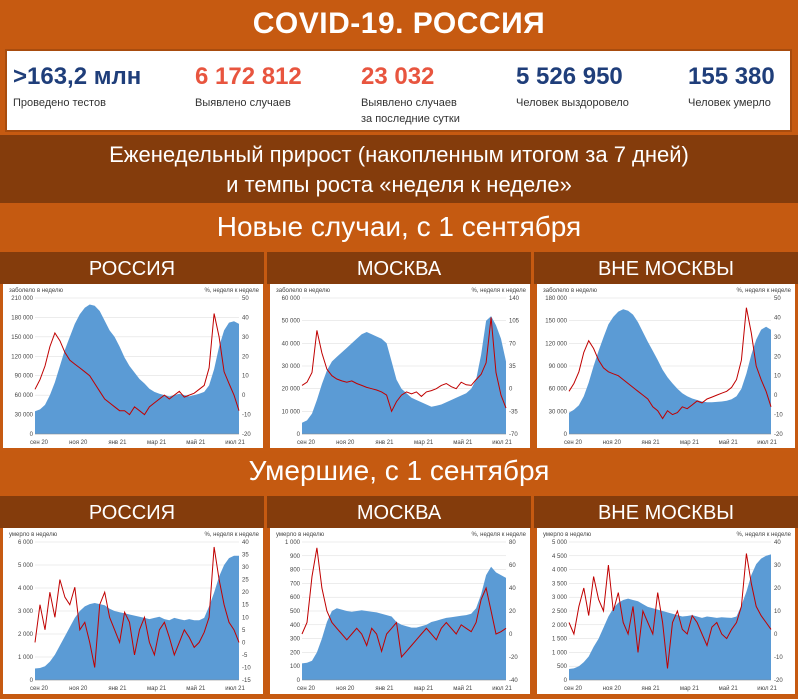 This screenshot has width=798, height=699. What do you see at coordinates (512, 344) in the screenshot?
I see `y-tick-right: 70` at bounding box center [512, 344].